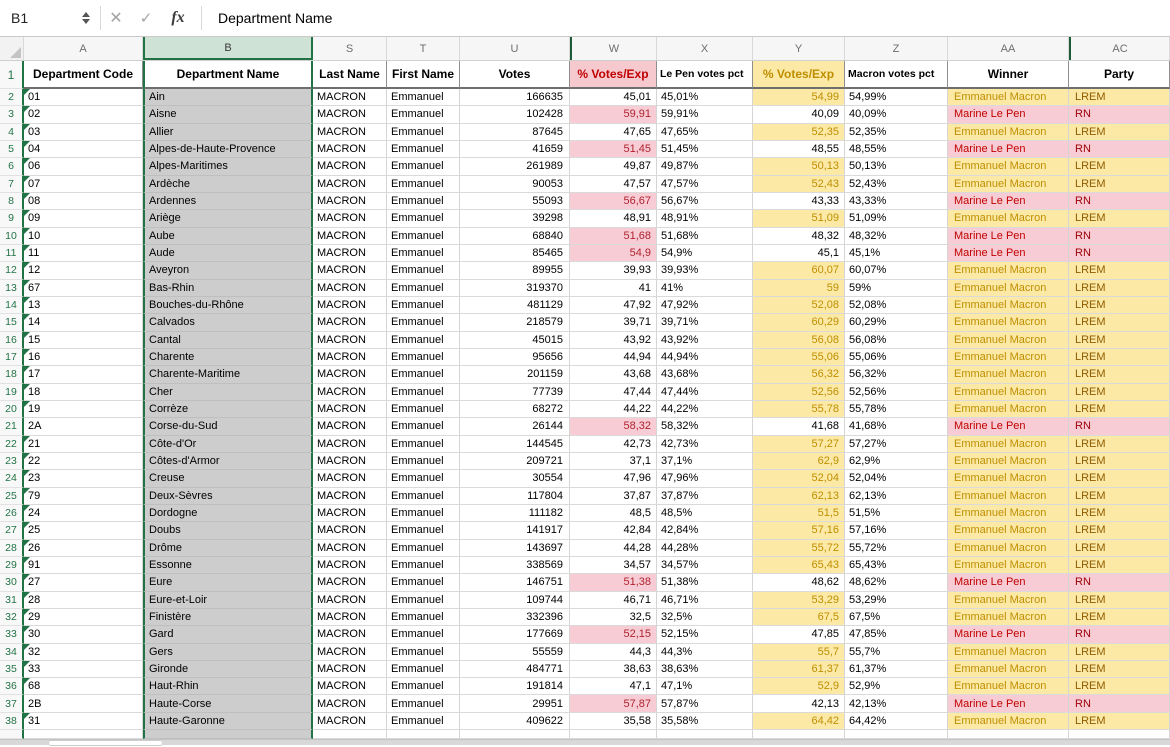 The width and height of the screenshot is (1170, 747). Describe the element at coordinates (799, 531) in the screenshot. I see `cell-macron-votes-exp: 57,16` at that location.